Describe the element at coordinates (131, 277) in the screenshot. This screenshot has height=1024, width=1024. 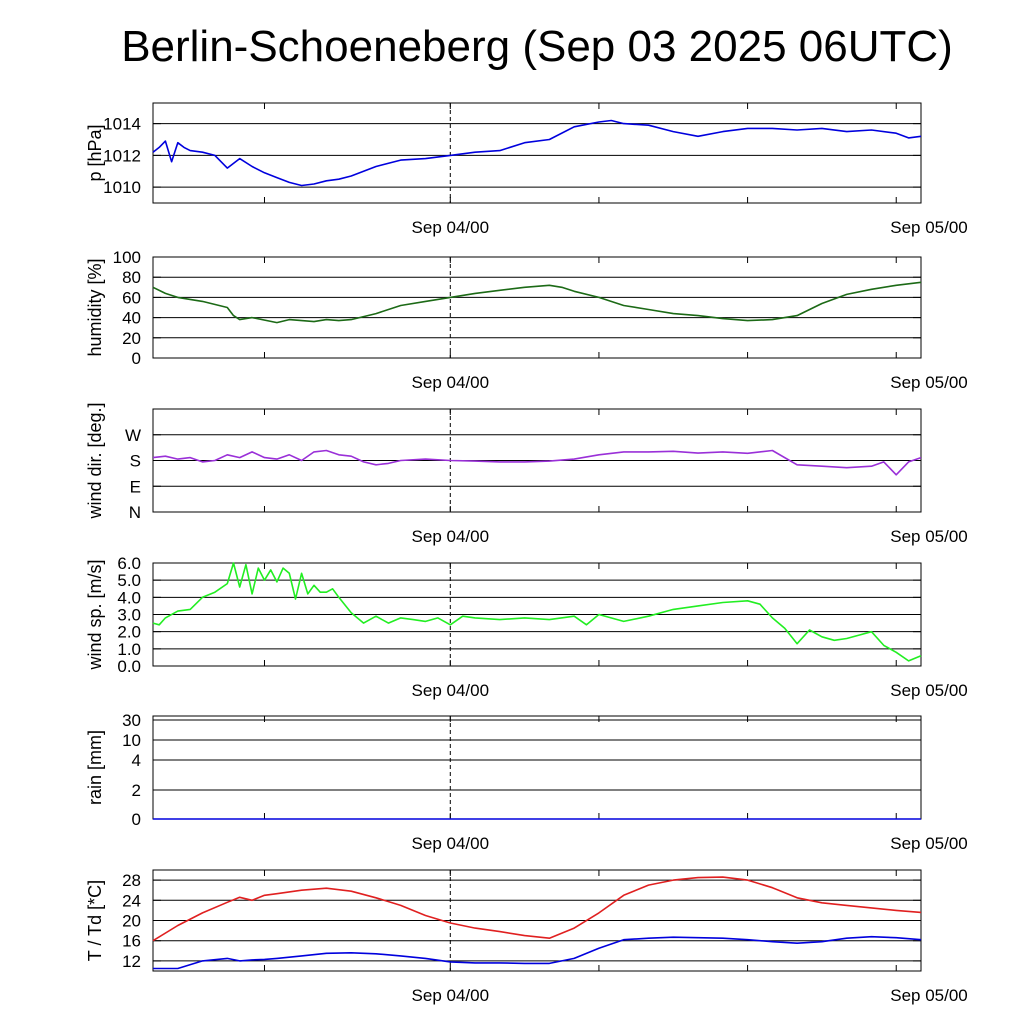
I see `y-tick-label: 80` at that location.